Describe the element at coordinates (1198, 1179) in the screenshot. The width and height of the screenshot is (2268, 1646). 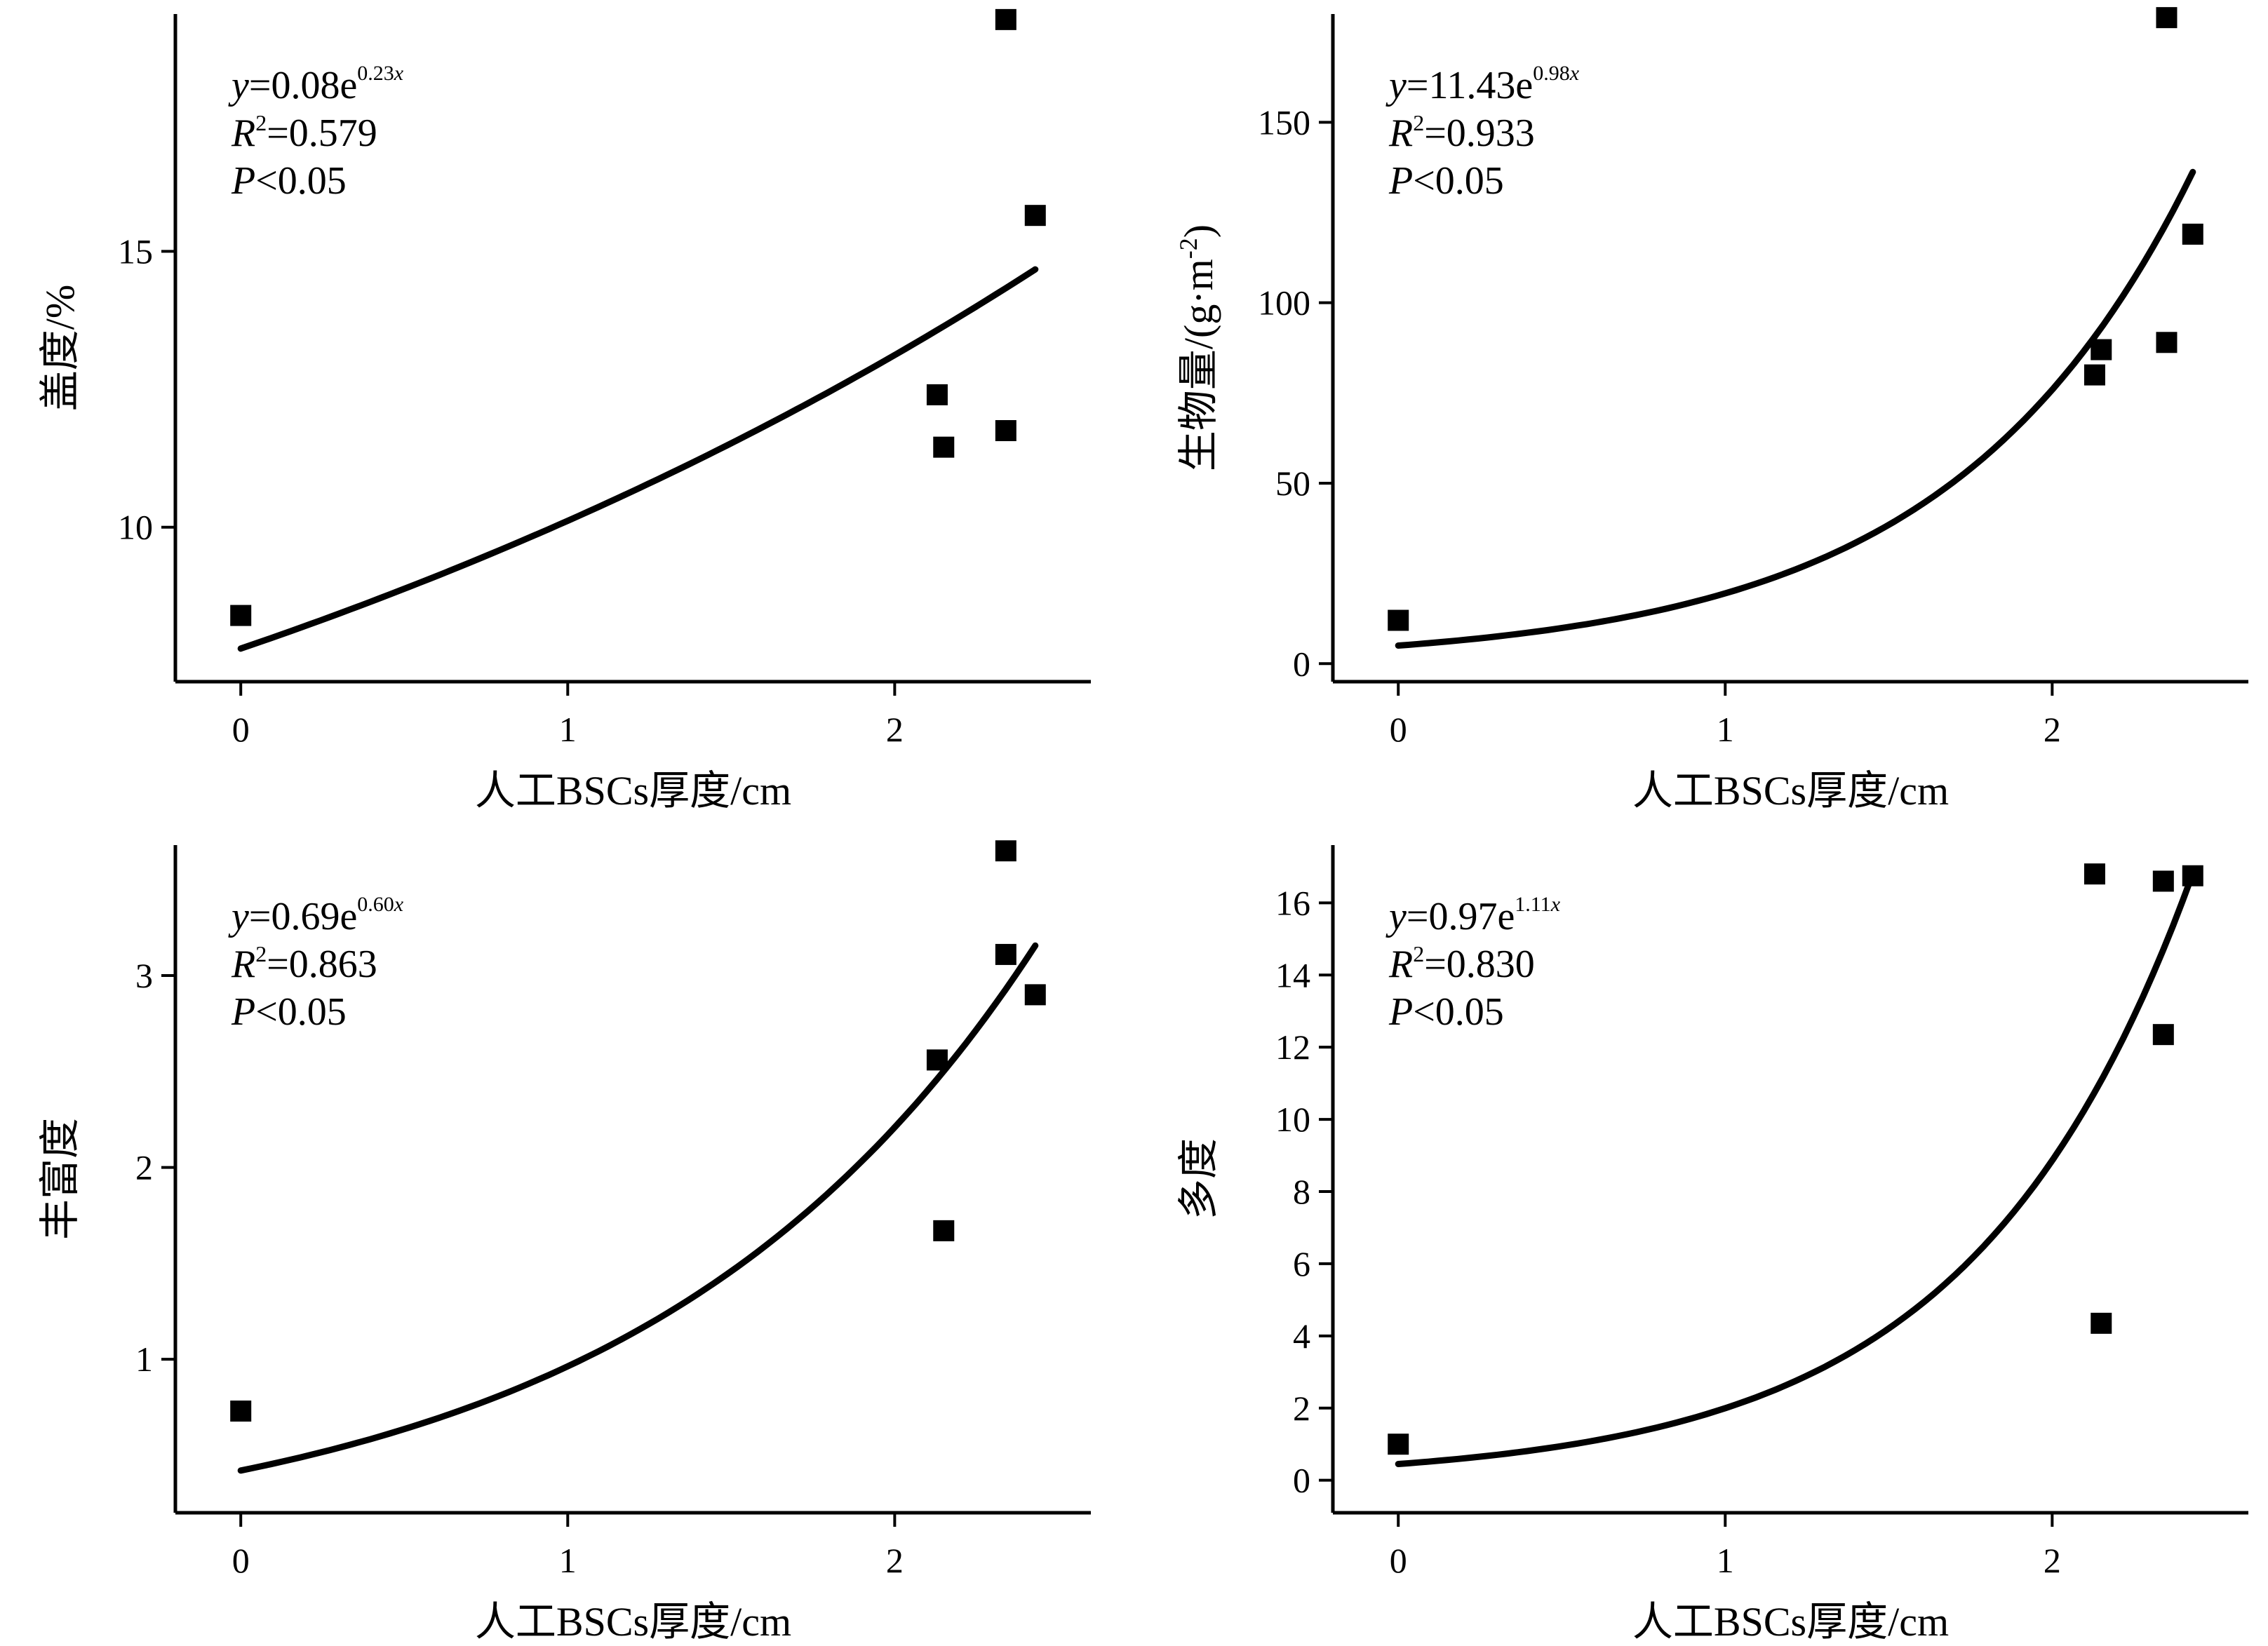
I see `y-axis-label: 多度` at that location.